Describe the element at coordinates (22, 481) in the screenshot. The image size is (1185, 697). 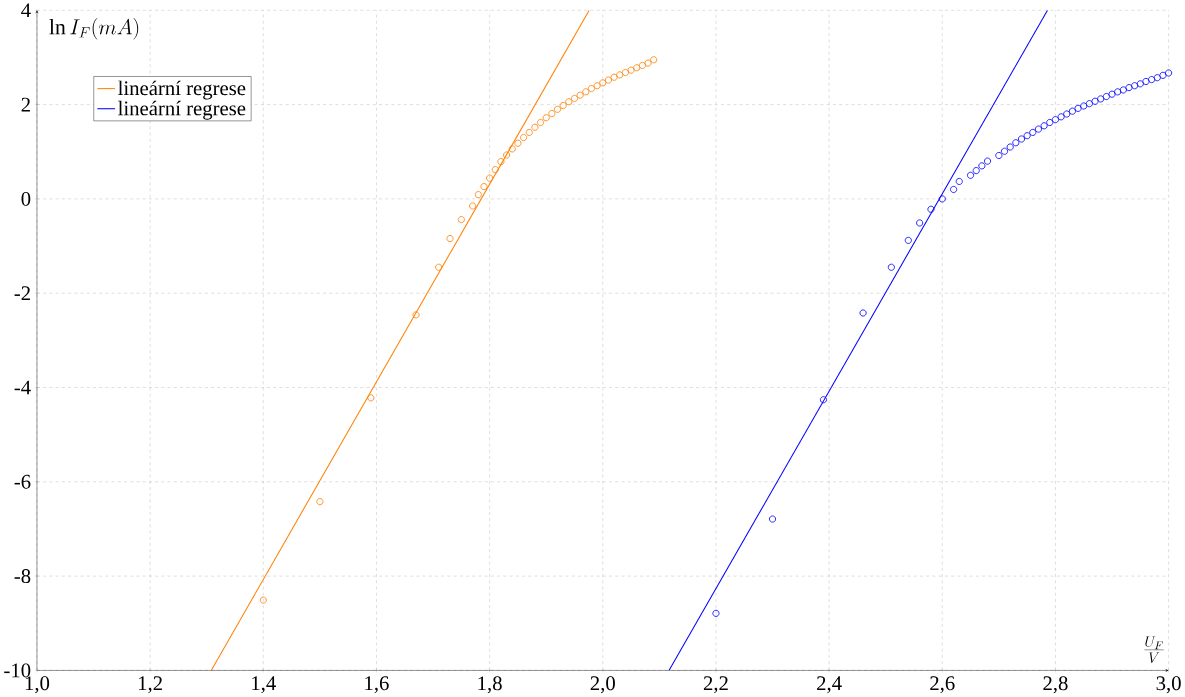
I see `y-tick-label: -6` at that location.